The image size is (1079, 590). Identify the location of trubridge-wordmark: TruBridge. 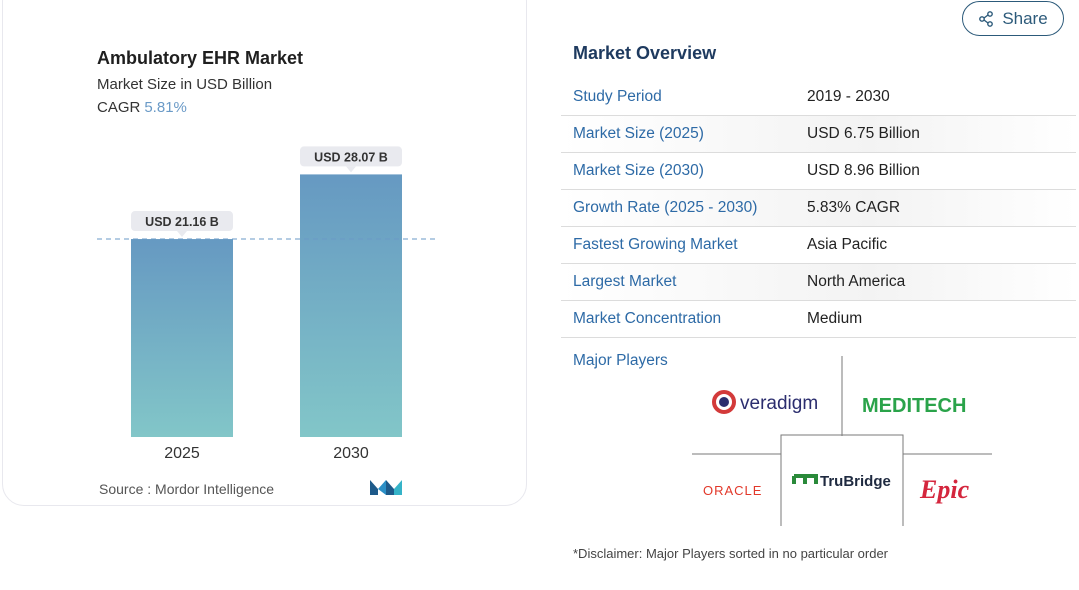
(855, 481).